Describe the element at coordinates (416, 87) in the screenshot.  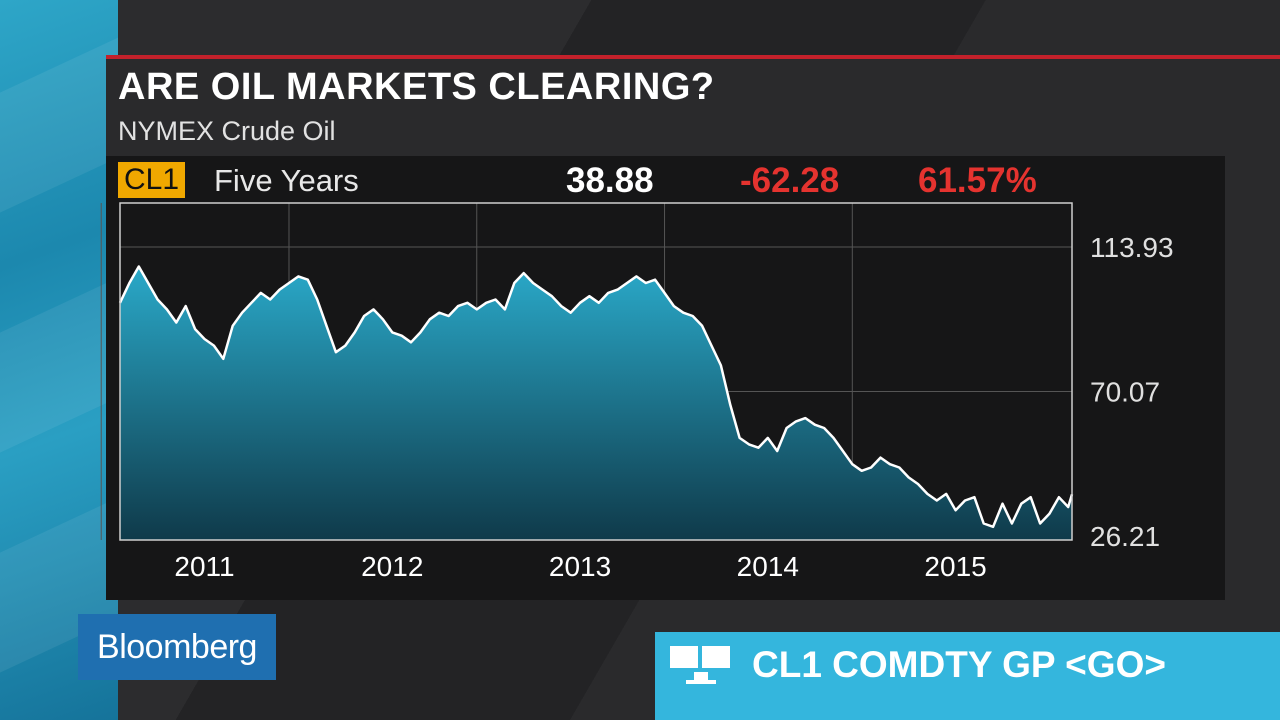
I see `chart-title: ARE OIL MARKETS CLEARING?` at that location.